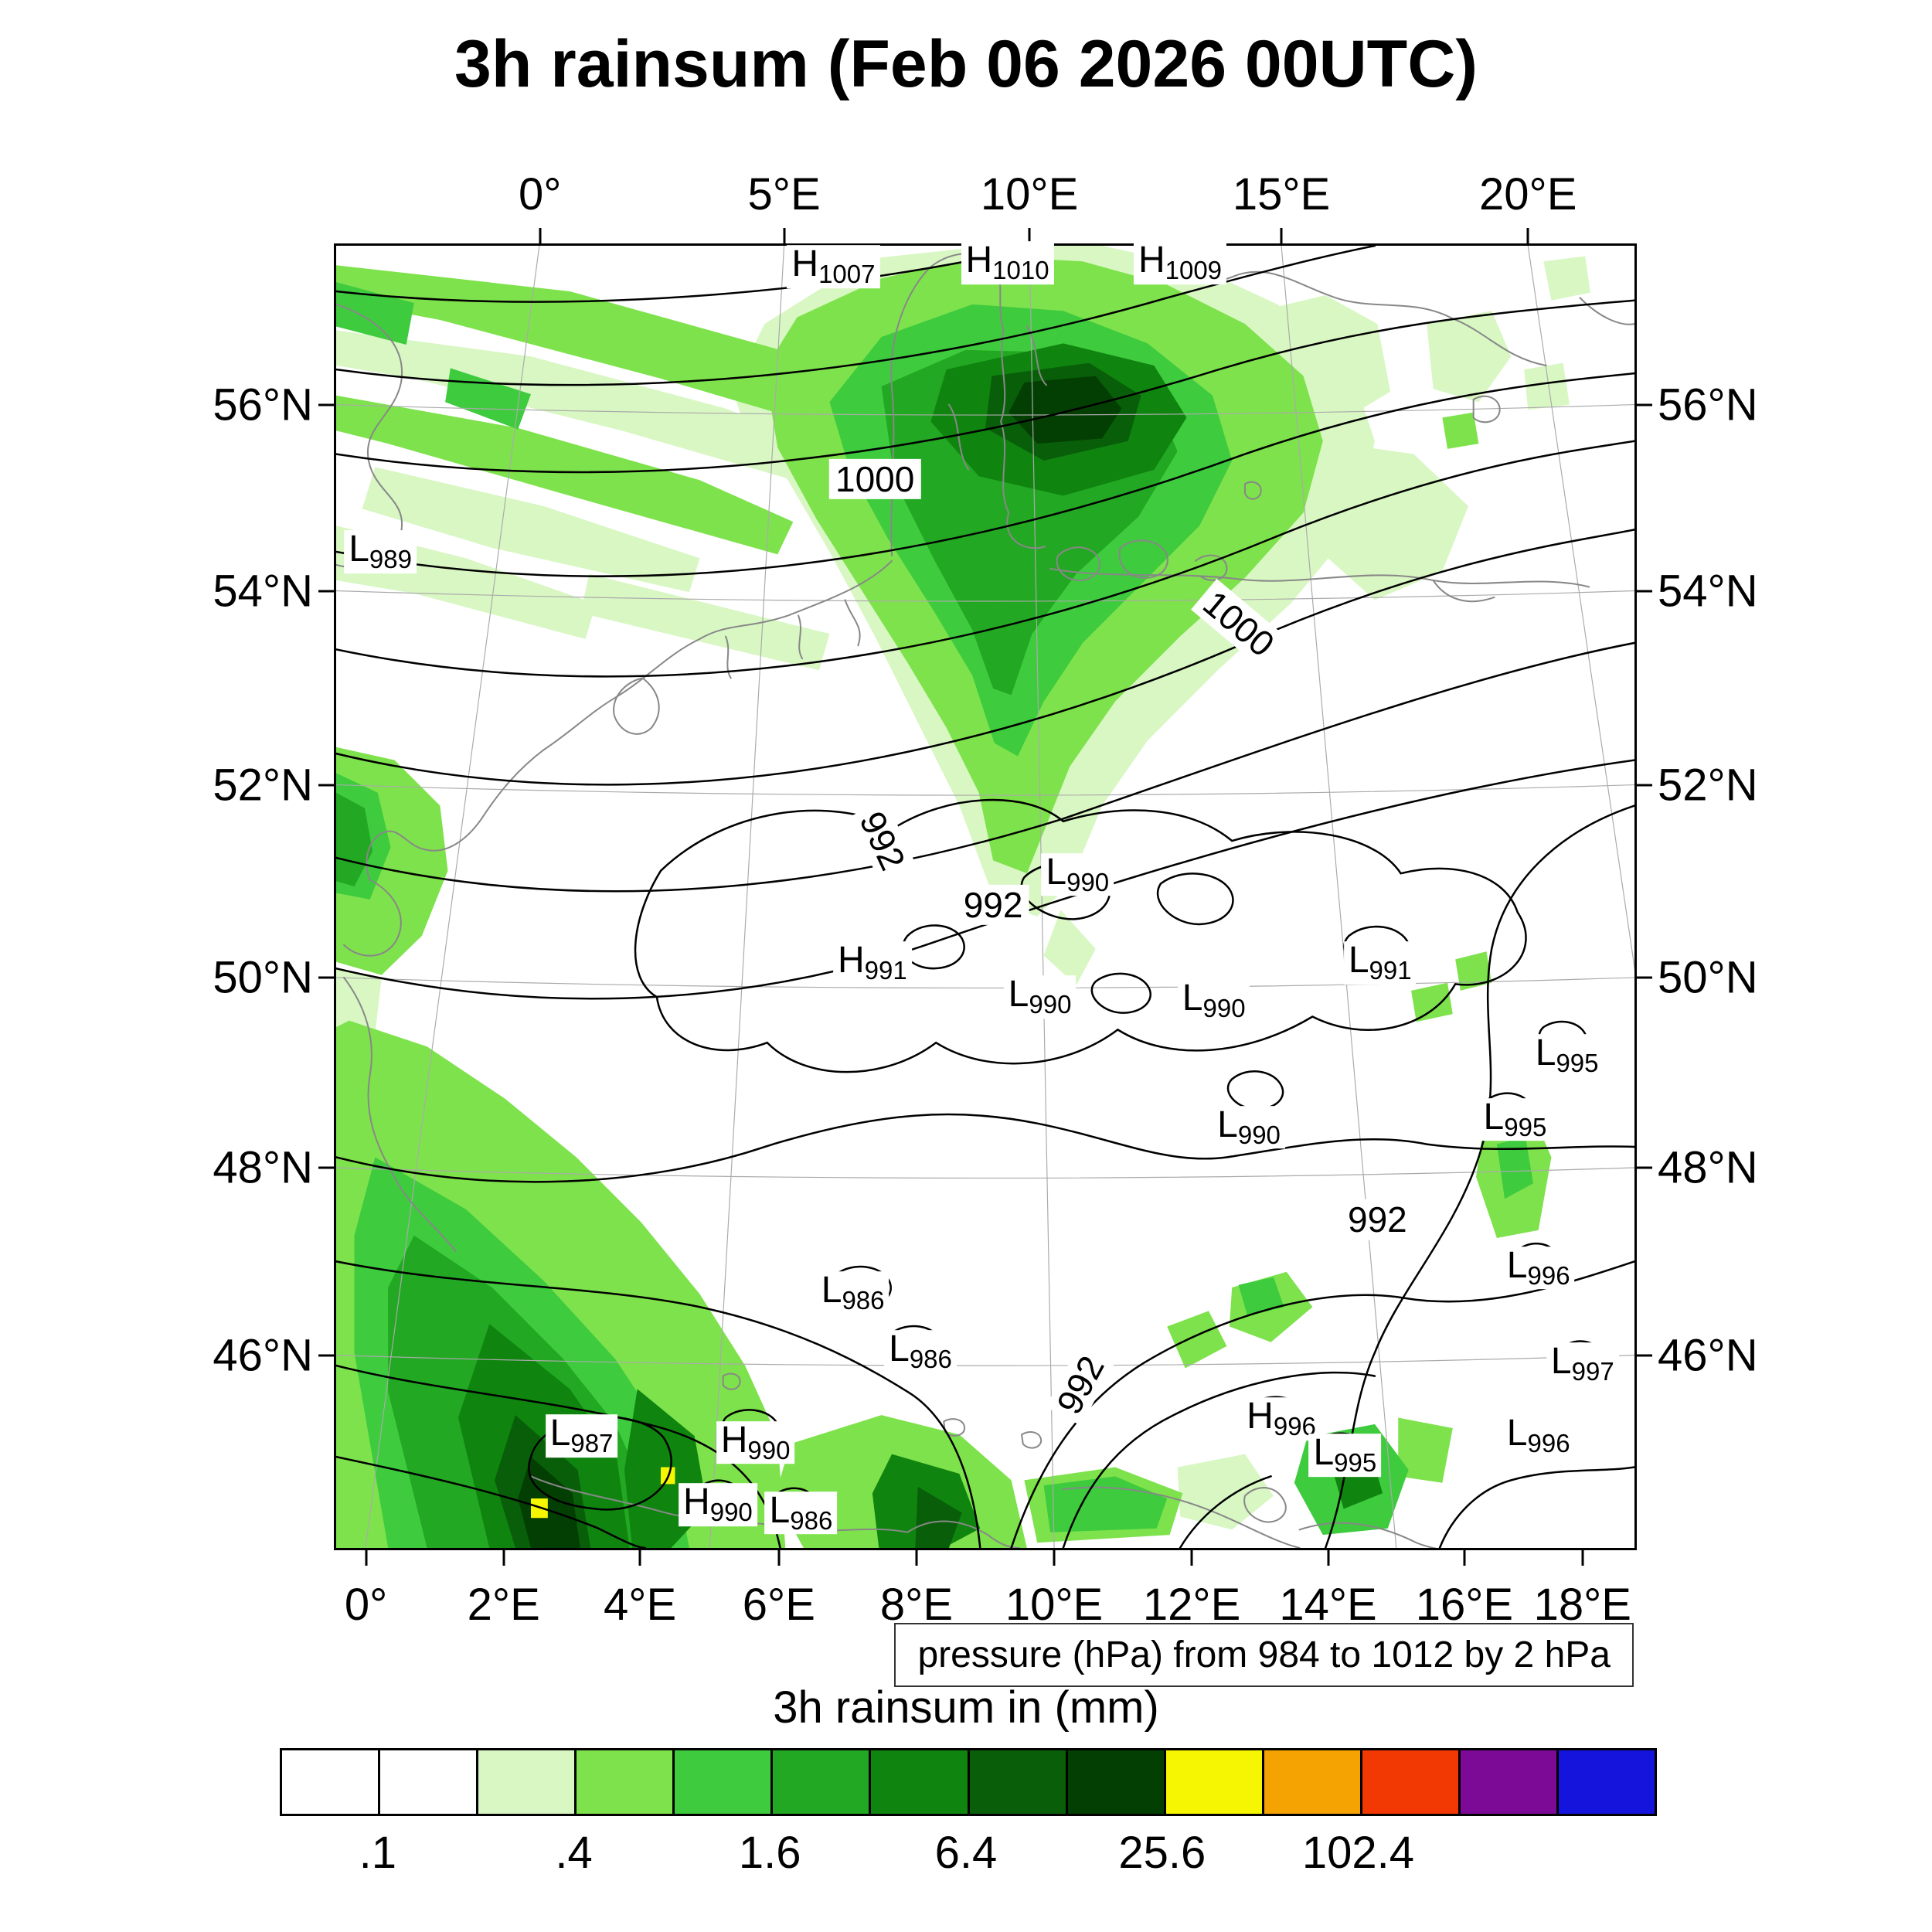 This screenshot has height=1932, width=1932. I want to click on axis-label-bottom: 4°E, so click(641, 1605).